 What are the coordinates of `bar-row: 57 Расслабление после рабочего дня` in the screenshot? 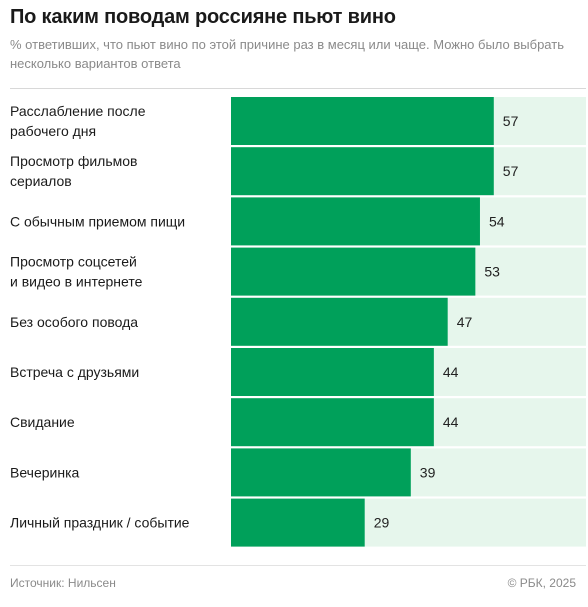 It's located at (298, 121).